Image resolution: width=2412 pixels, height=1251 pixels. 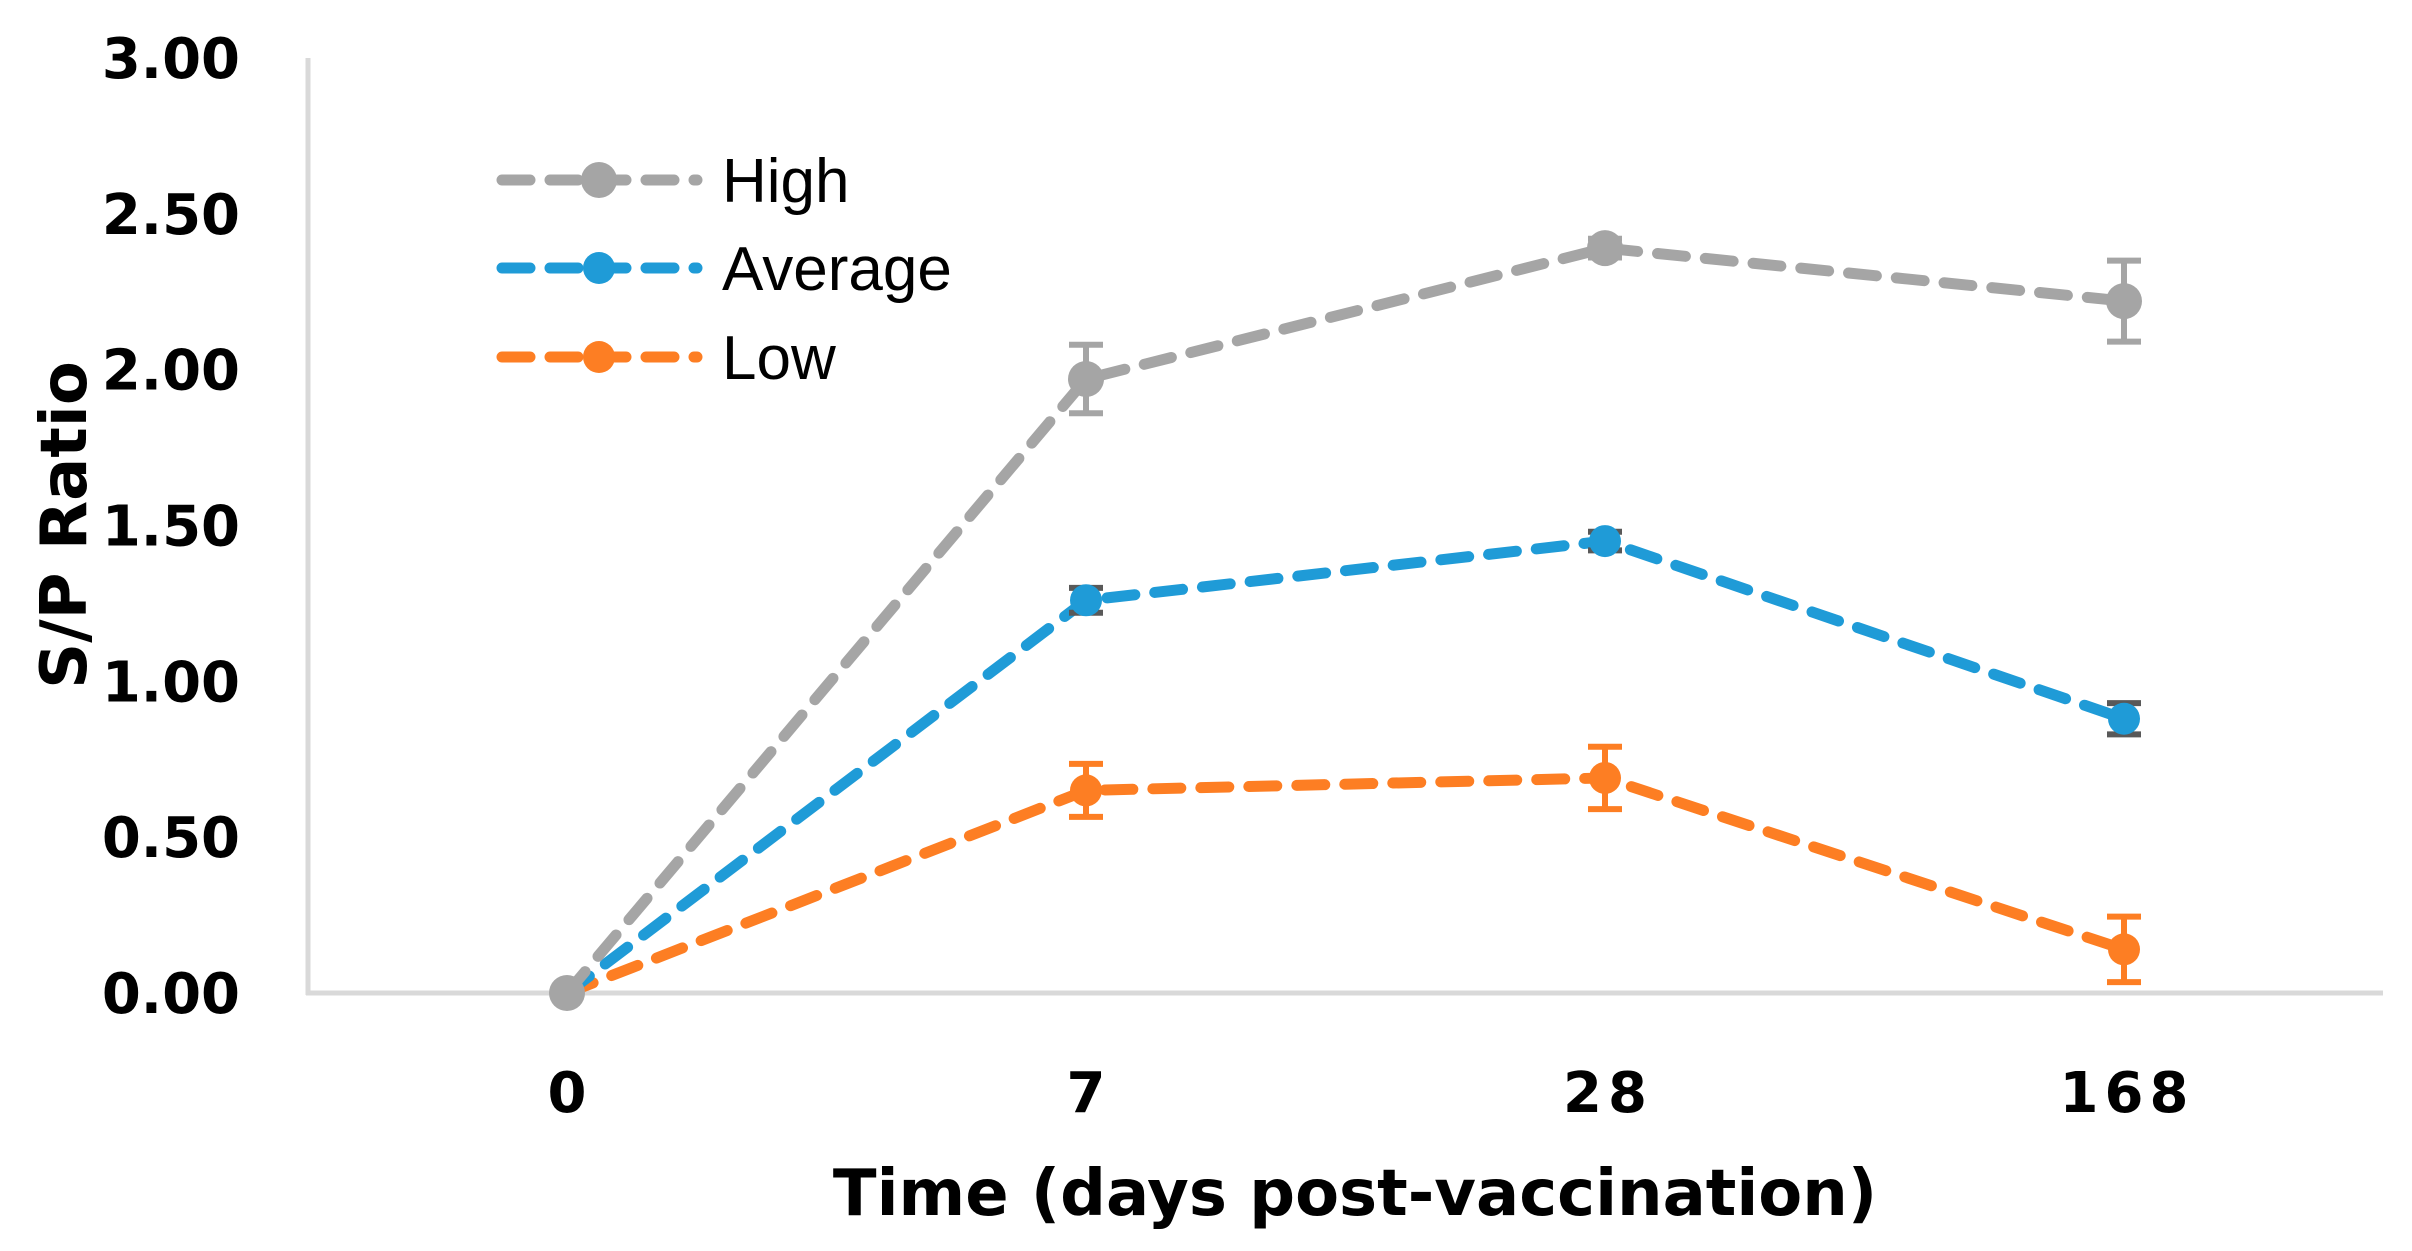 I want to click on legend: High Average Low, so click(x=724, y=270).